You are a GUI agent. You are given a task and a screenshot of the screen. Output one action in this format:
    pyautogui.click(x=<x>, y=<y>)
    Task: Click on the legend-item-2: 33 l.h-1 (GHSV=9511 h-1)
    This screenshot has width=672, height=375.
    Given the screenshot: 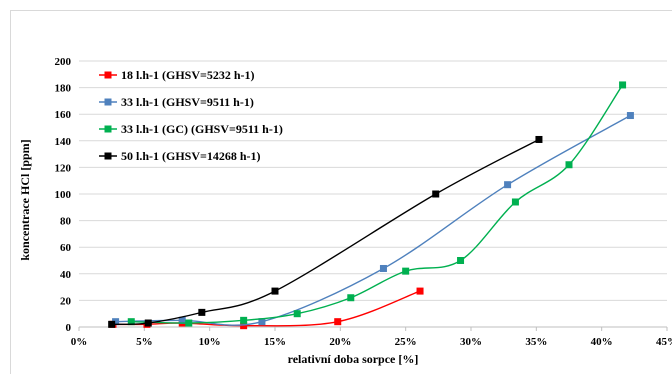 What is the action you would take?
    pyautogui.click(x=176, y=102)
    